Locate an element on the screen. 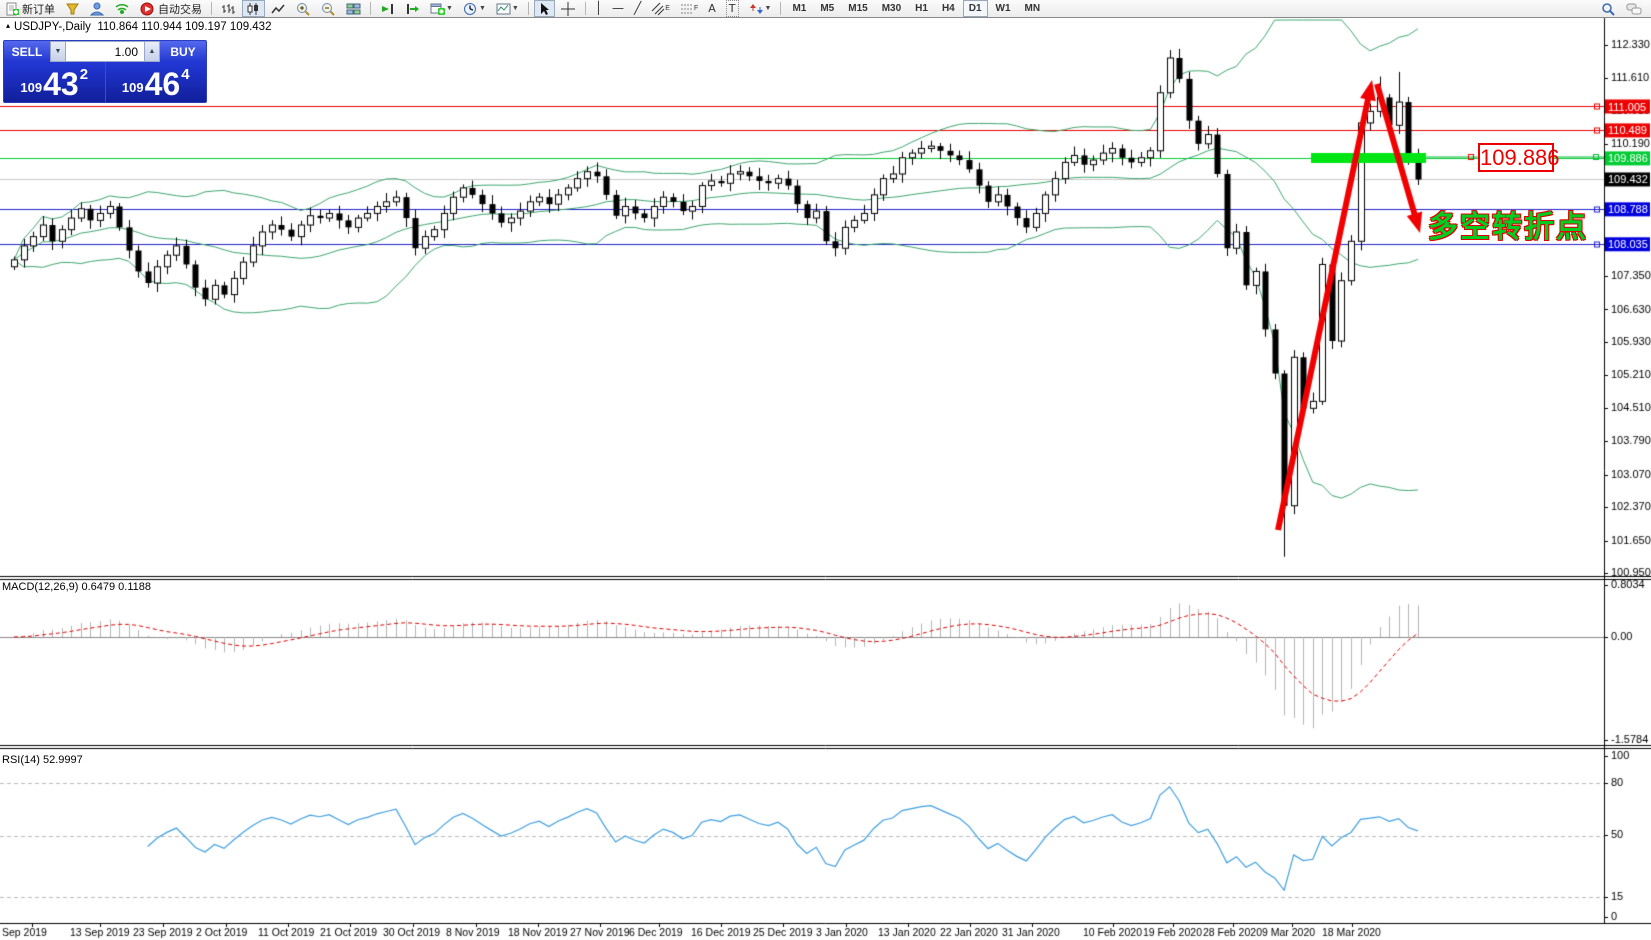 The height and width of the screenshot is (940, 1651). new-order-label: 新订单 is located at coordinates (38, 9).